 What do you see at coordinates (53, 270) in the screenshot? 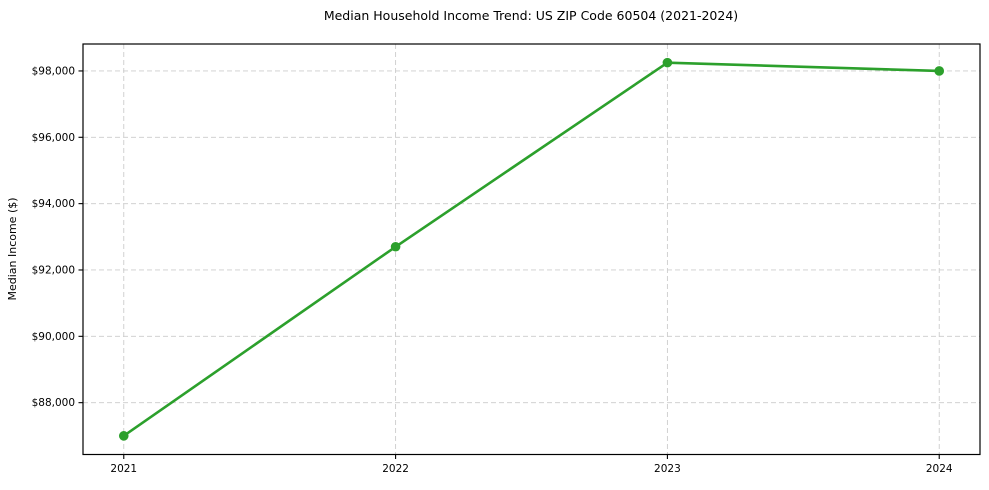
I see `y-tick-label: $92,000` at bounding box center [53, 270].